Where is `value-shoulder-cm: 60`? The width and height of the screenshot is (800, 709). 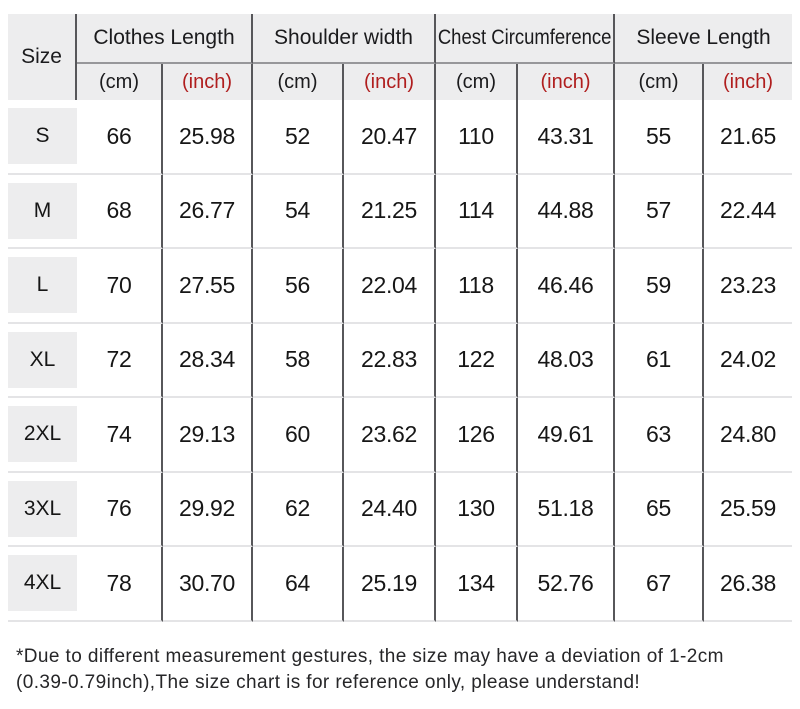 value-shoulder-cm: 60 is located at coordinates (298, 435).